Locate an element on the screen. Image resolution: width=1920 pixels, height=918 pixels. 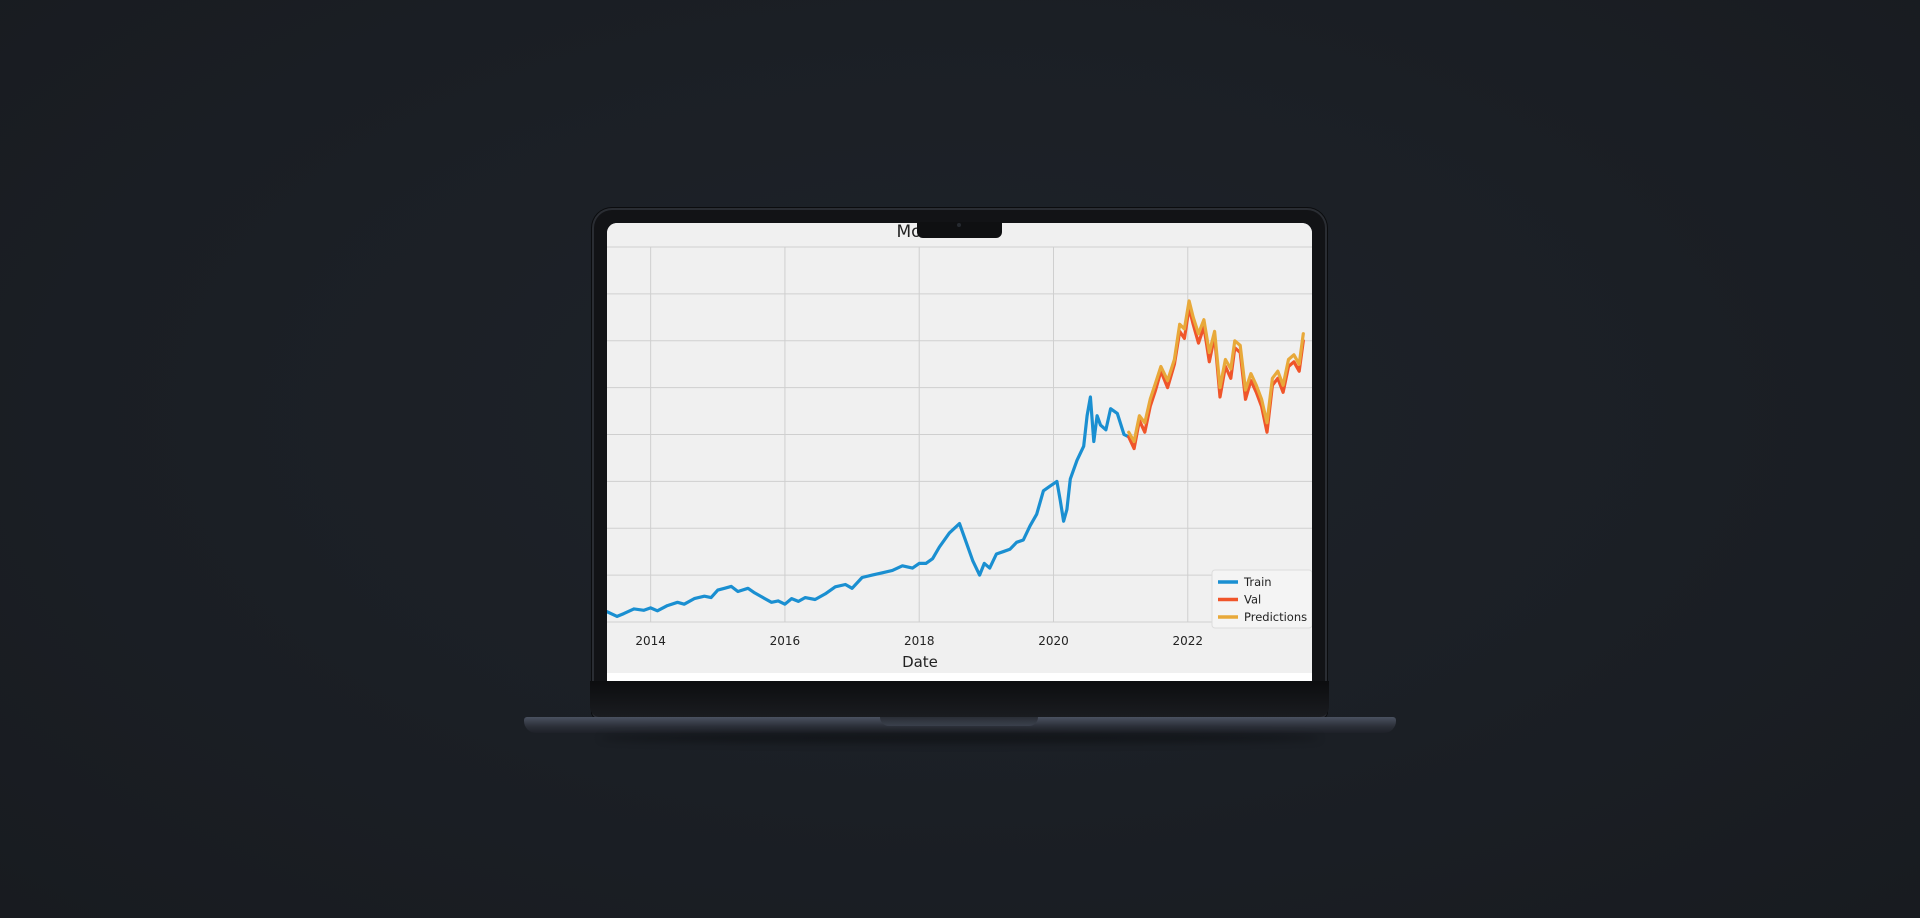
screen-bottom-edge is located at coordinates (959, 677).